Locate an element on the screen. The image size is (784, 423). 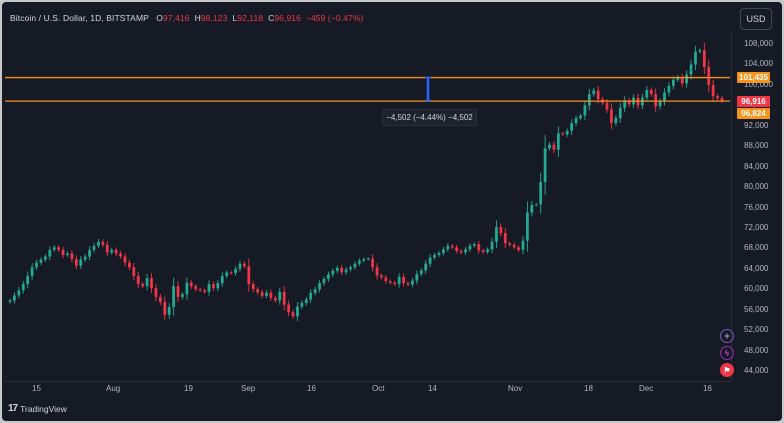
open-label: O is located at coordinates (160, 18).